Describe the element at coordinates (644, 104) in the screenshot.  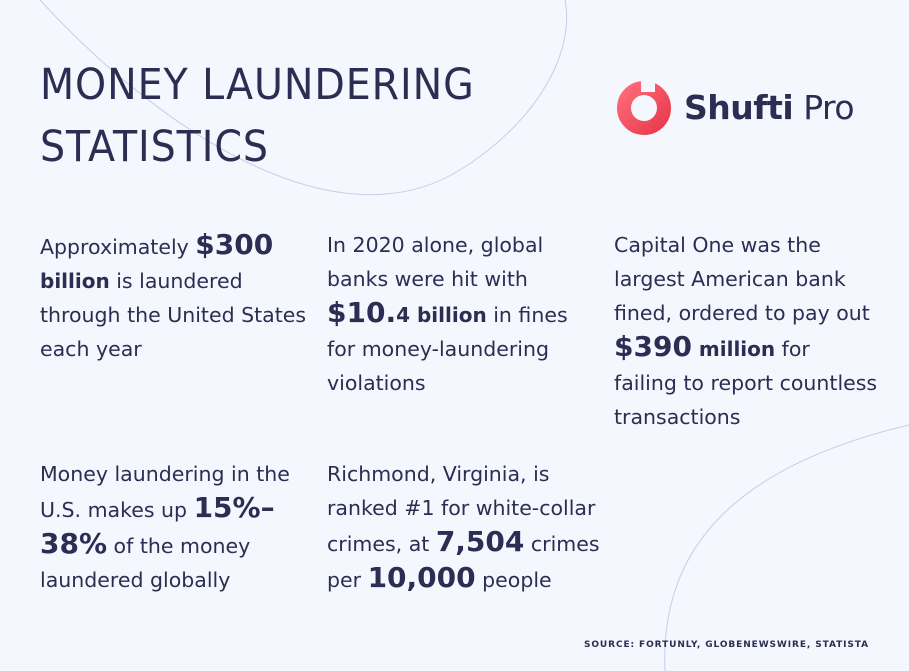
I see `ring-logo-icon` at that location.